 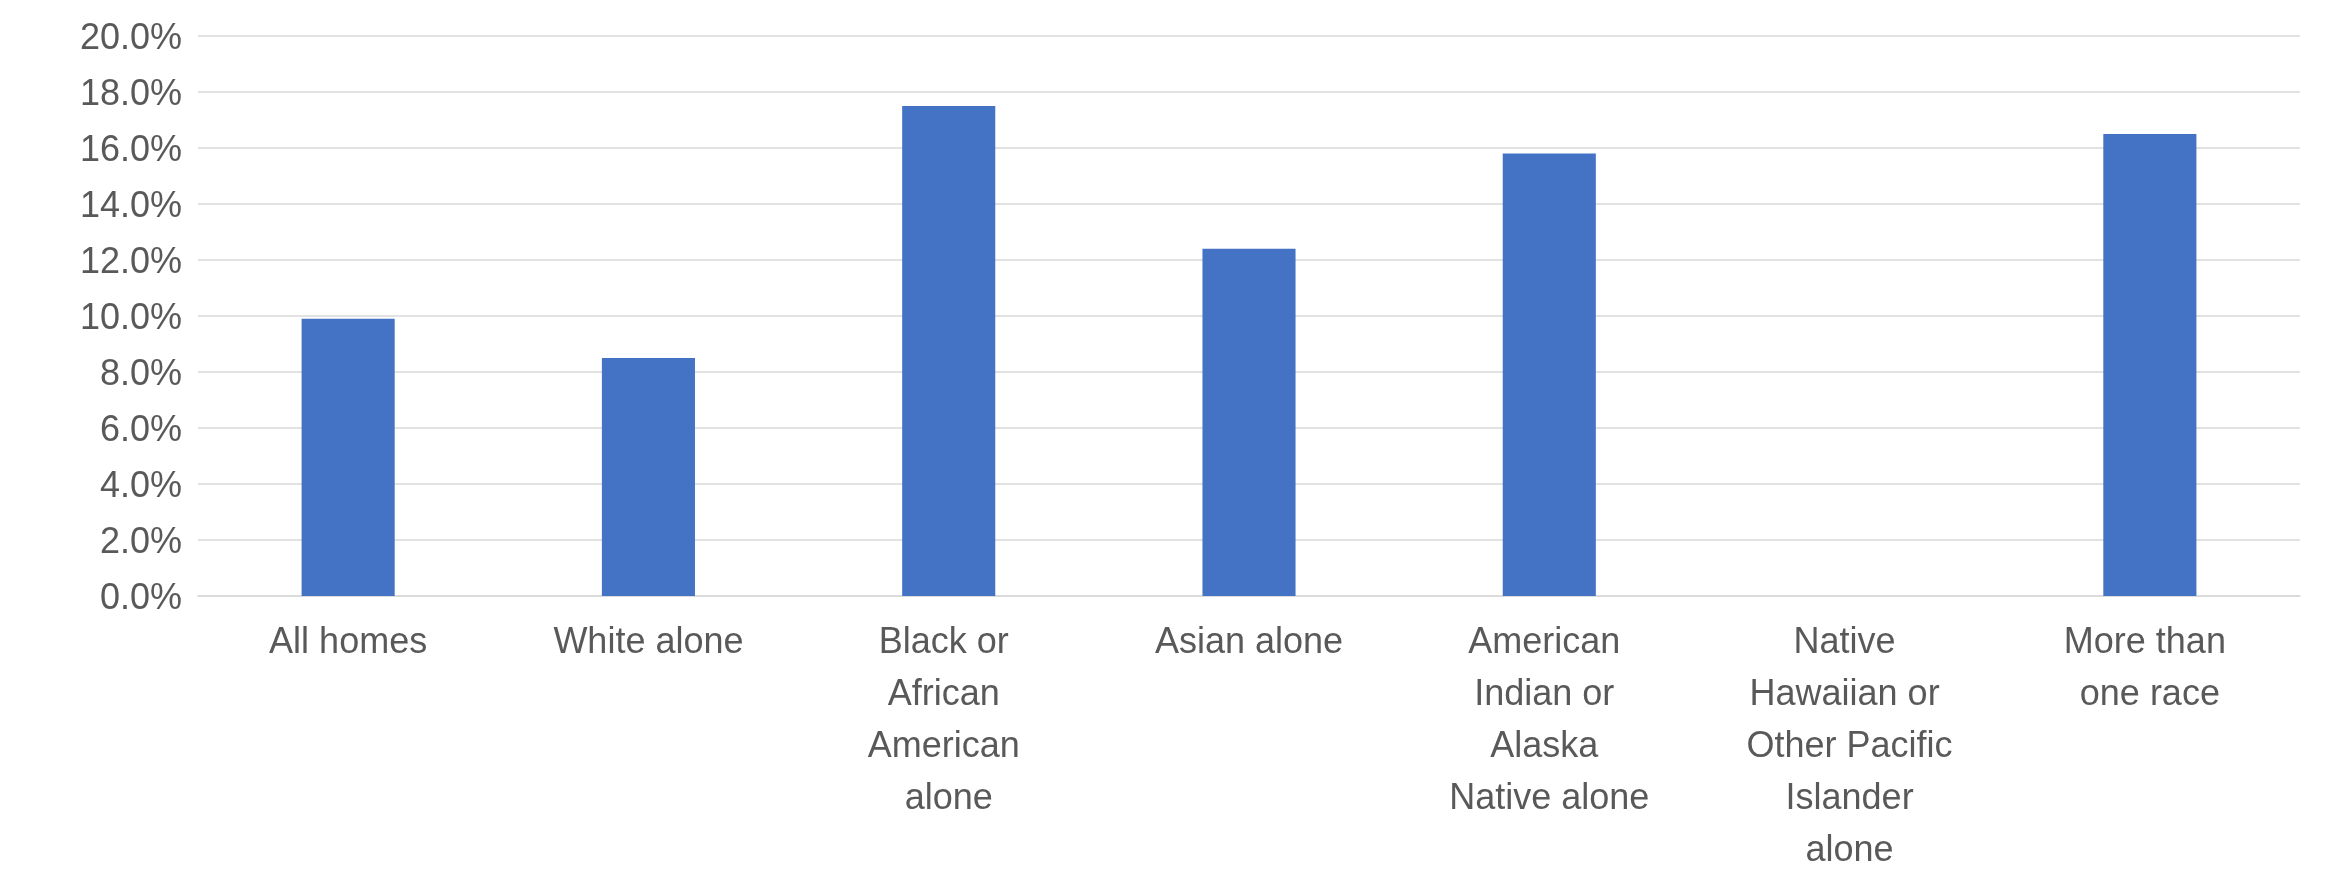 What do you see at coordinates (140, 484) in the screenshot?
I see `y-tick-label: 4.0%` at bounding box center [140, 484].